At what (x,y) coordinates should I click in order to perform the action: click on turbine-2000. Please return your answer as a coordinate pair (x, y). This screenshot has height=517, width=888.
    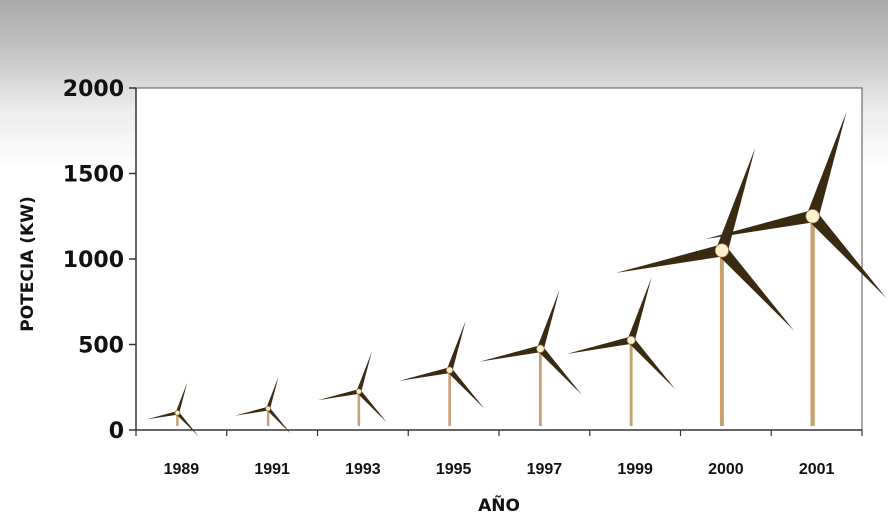
    Looking at the image, I should click on (705, 286).